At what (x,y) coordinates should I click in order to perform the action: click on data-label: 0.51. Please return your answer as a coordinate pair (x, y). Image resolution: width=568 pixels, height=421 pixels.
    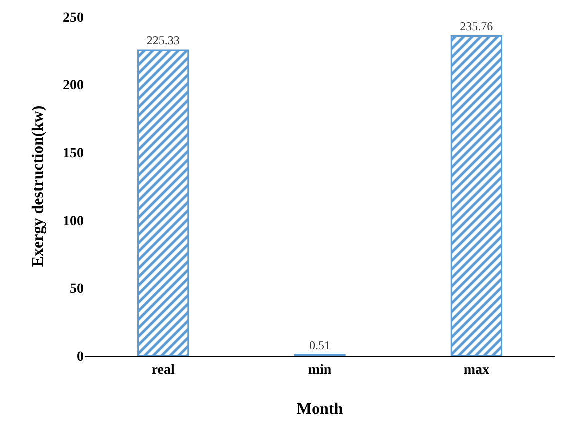
    Looking at the image, I should click on (320, 345).